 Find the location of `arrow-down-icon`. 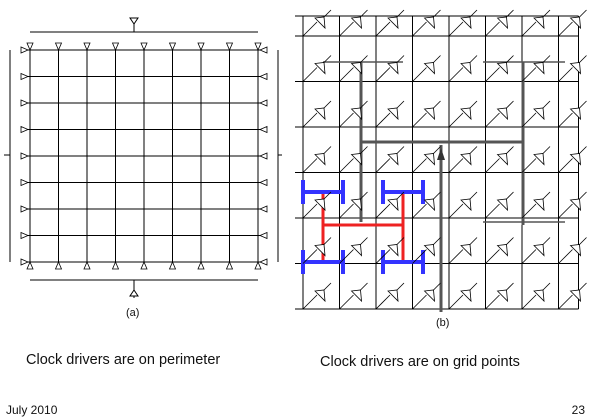

arrow-down-icon is located at coordinates (134, 21).